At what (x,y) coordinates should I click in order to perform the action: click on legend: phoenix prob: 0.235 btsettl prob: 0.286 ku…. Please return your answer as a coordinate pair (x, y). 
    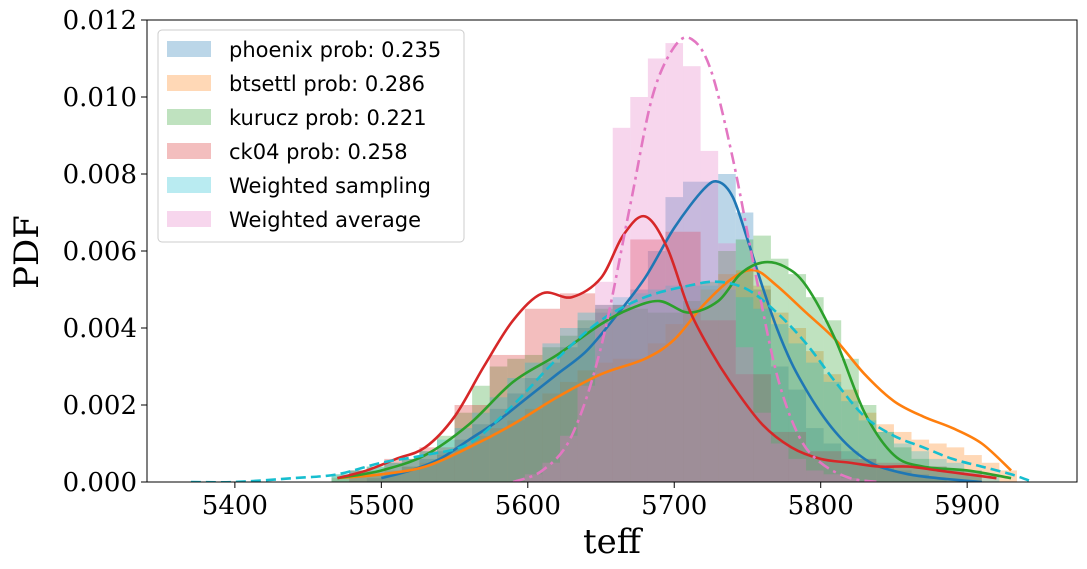
    Looking at the image, I should click on (311, 136).